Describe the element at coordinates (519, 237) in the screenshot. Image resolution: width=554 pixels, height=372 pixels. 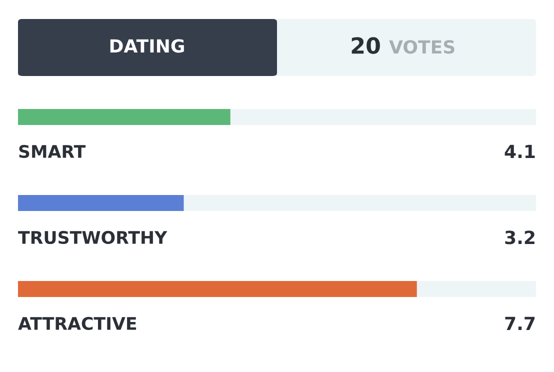
I see `data-label: 3.2` at that location.